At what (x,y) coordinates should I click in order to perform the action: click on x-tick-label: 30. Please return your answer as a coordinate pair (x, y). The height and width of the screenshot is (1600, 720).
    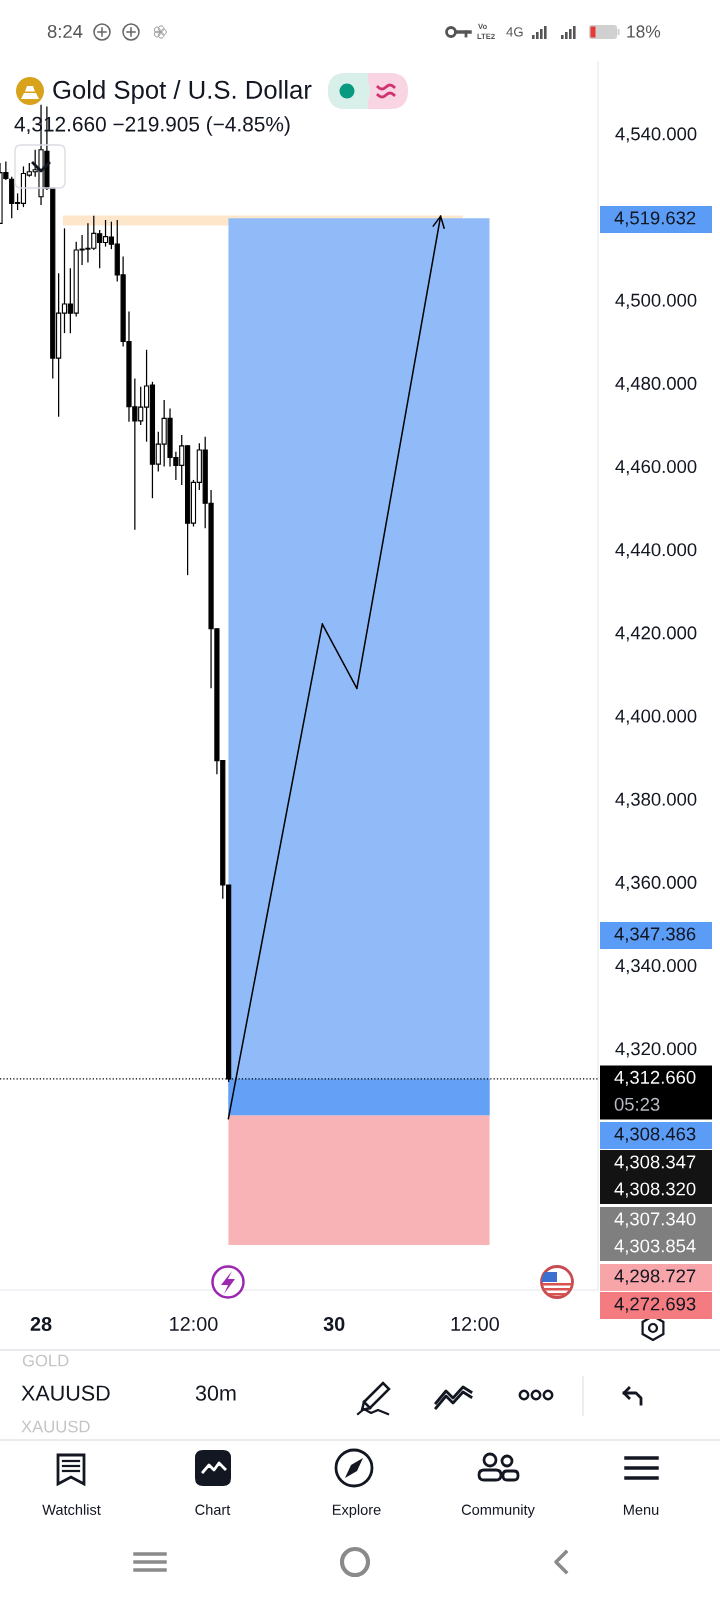
    Looking at the image, I should click on (334, 1324).